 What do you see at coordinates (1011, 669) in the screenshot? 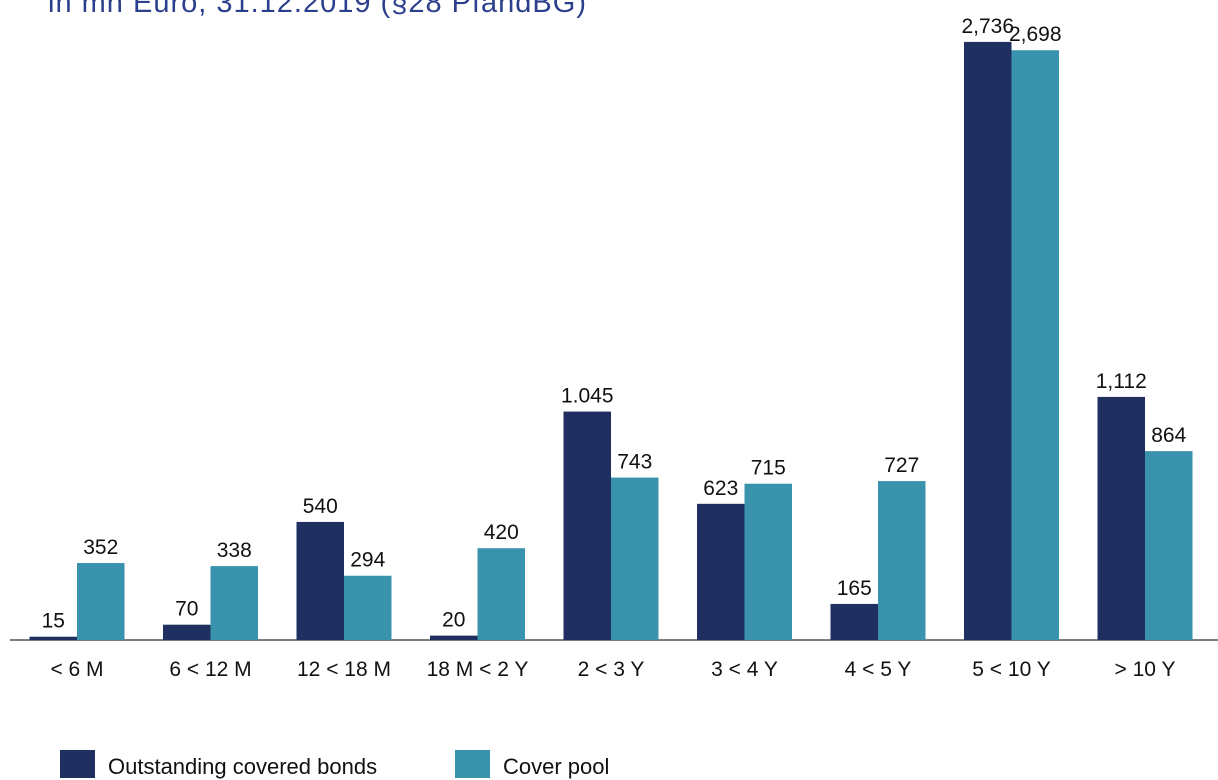
I see `x-tick-label: 5 < 10 Y` at bounding box center [1011, 669].